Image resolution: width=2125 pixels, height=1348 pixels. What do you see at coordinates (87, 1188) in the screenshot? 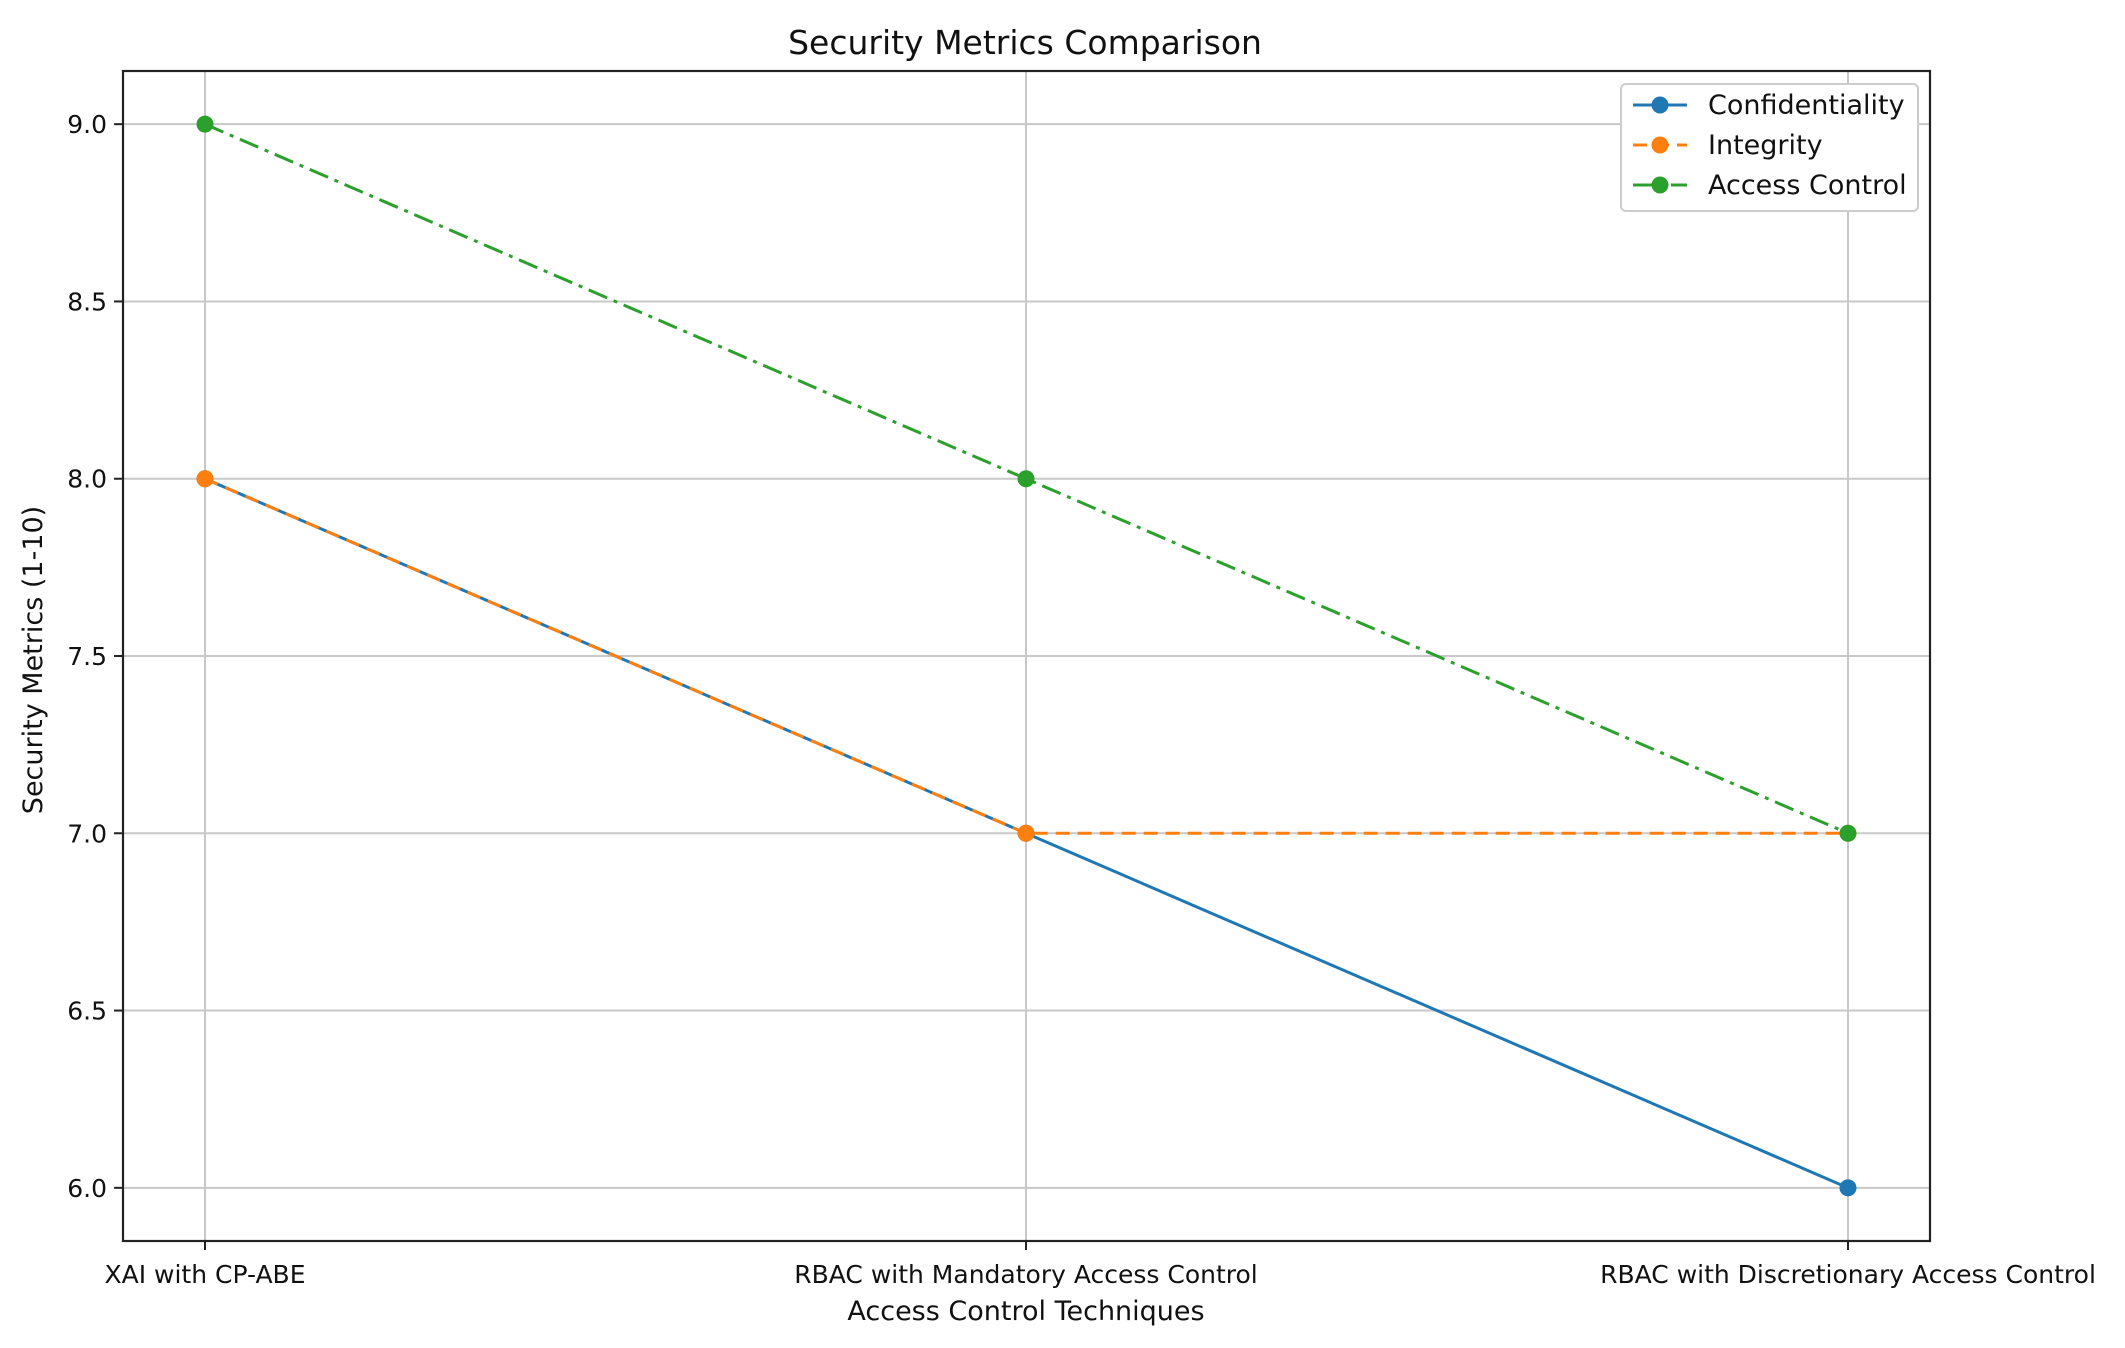
I see `y-tick-label: 6.0` at bounding box center [87, 1188].